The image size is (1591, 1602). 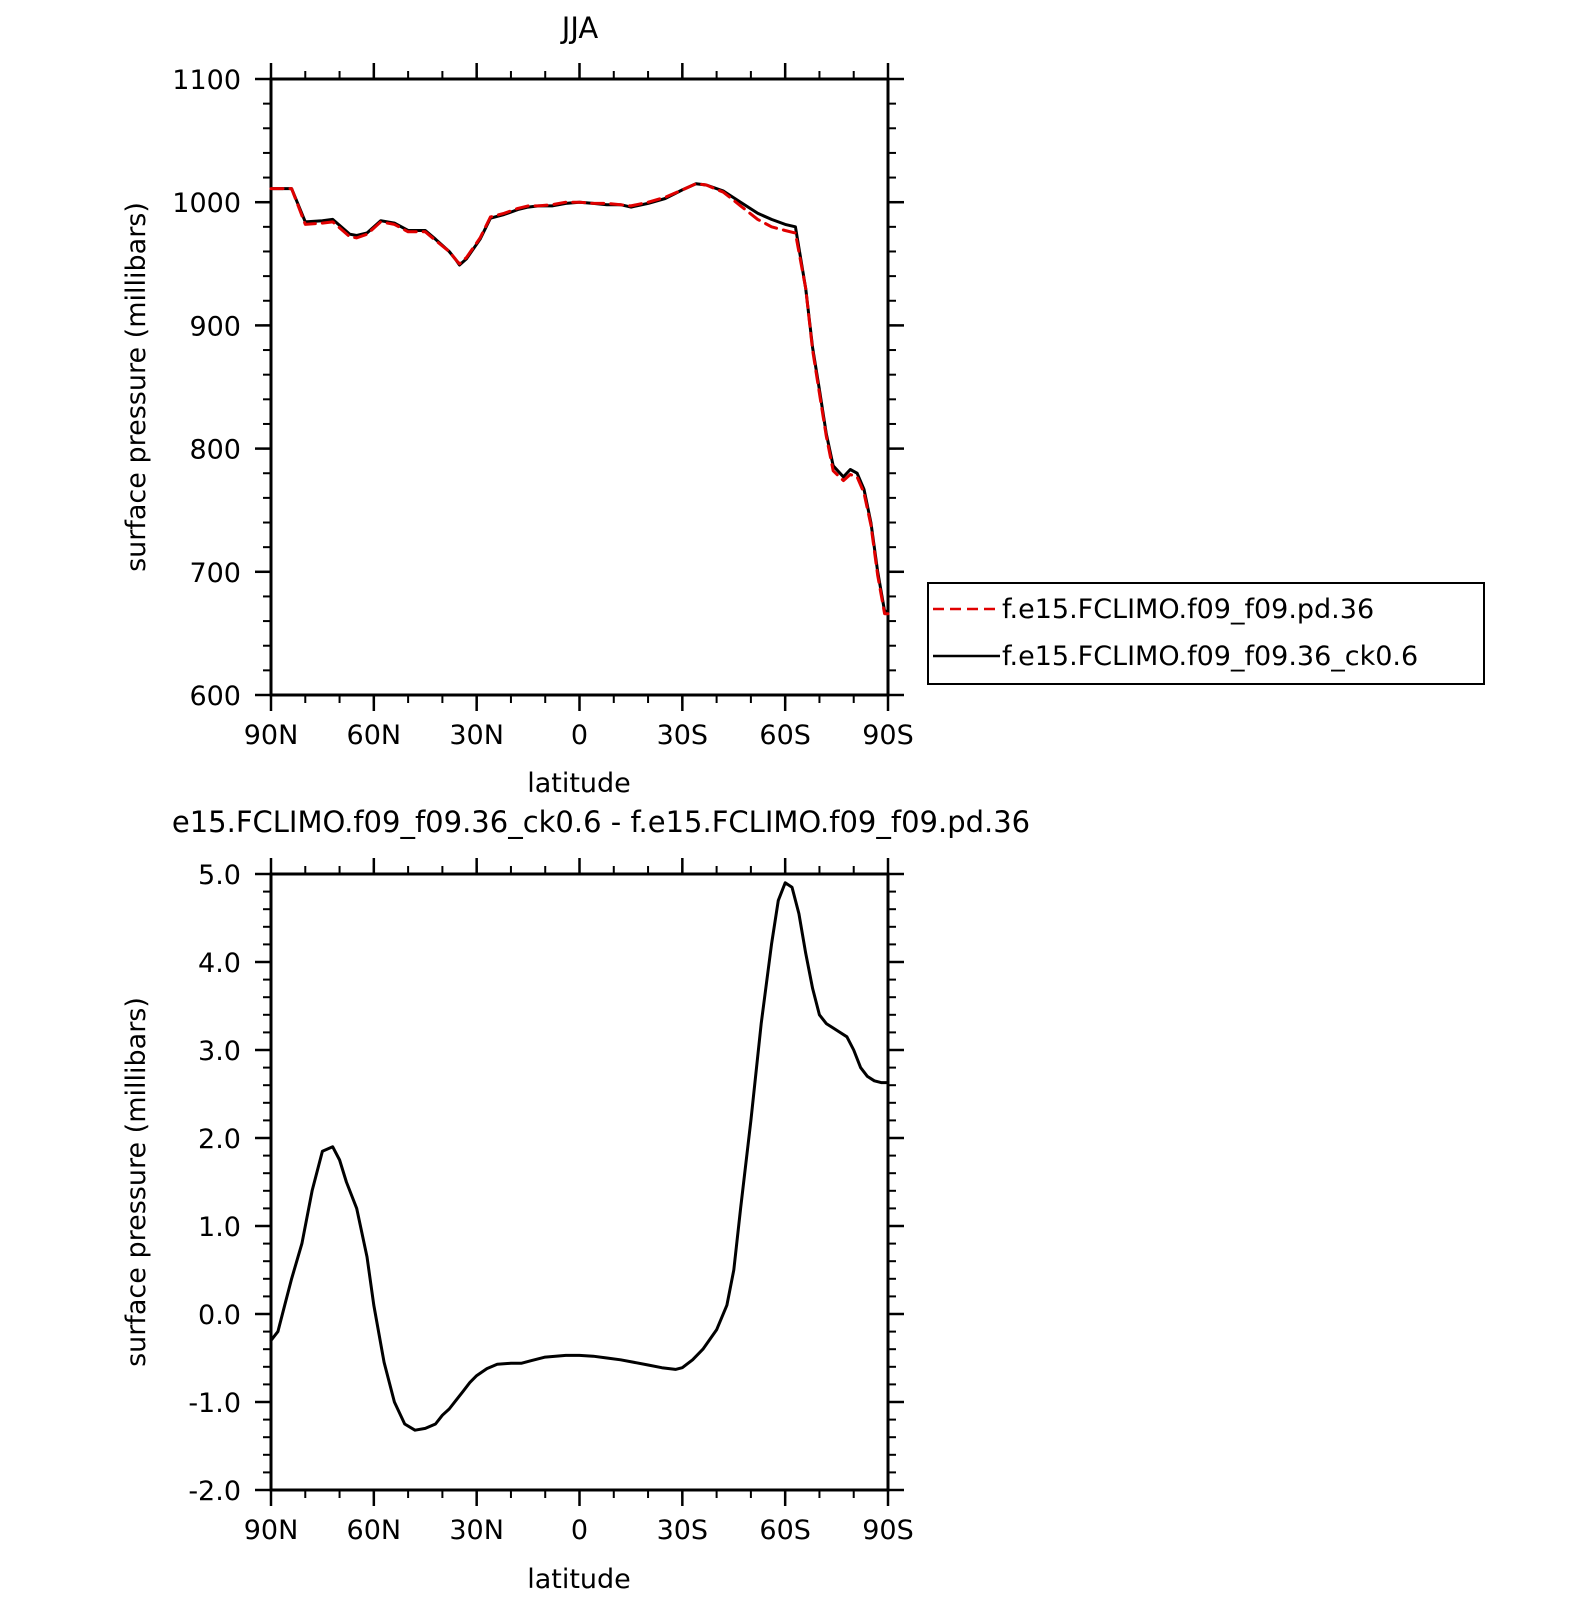 I want to click on bottom-x-tick-label: 60N, so click(x=374, y=1530).